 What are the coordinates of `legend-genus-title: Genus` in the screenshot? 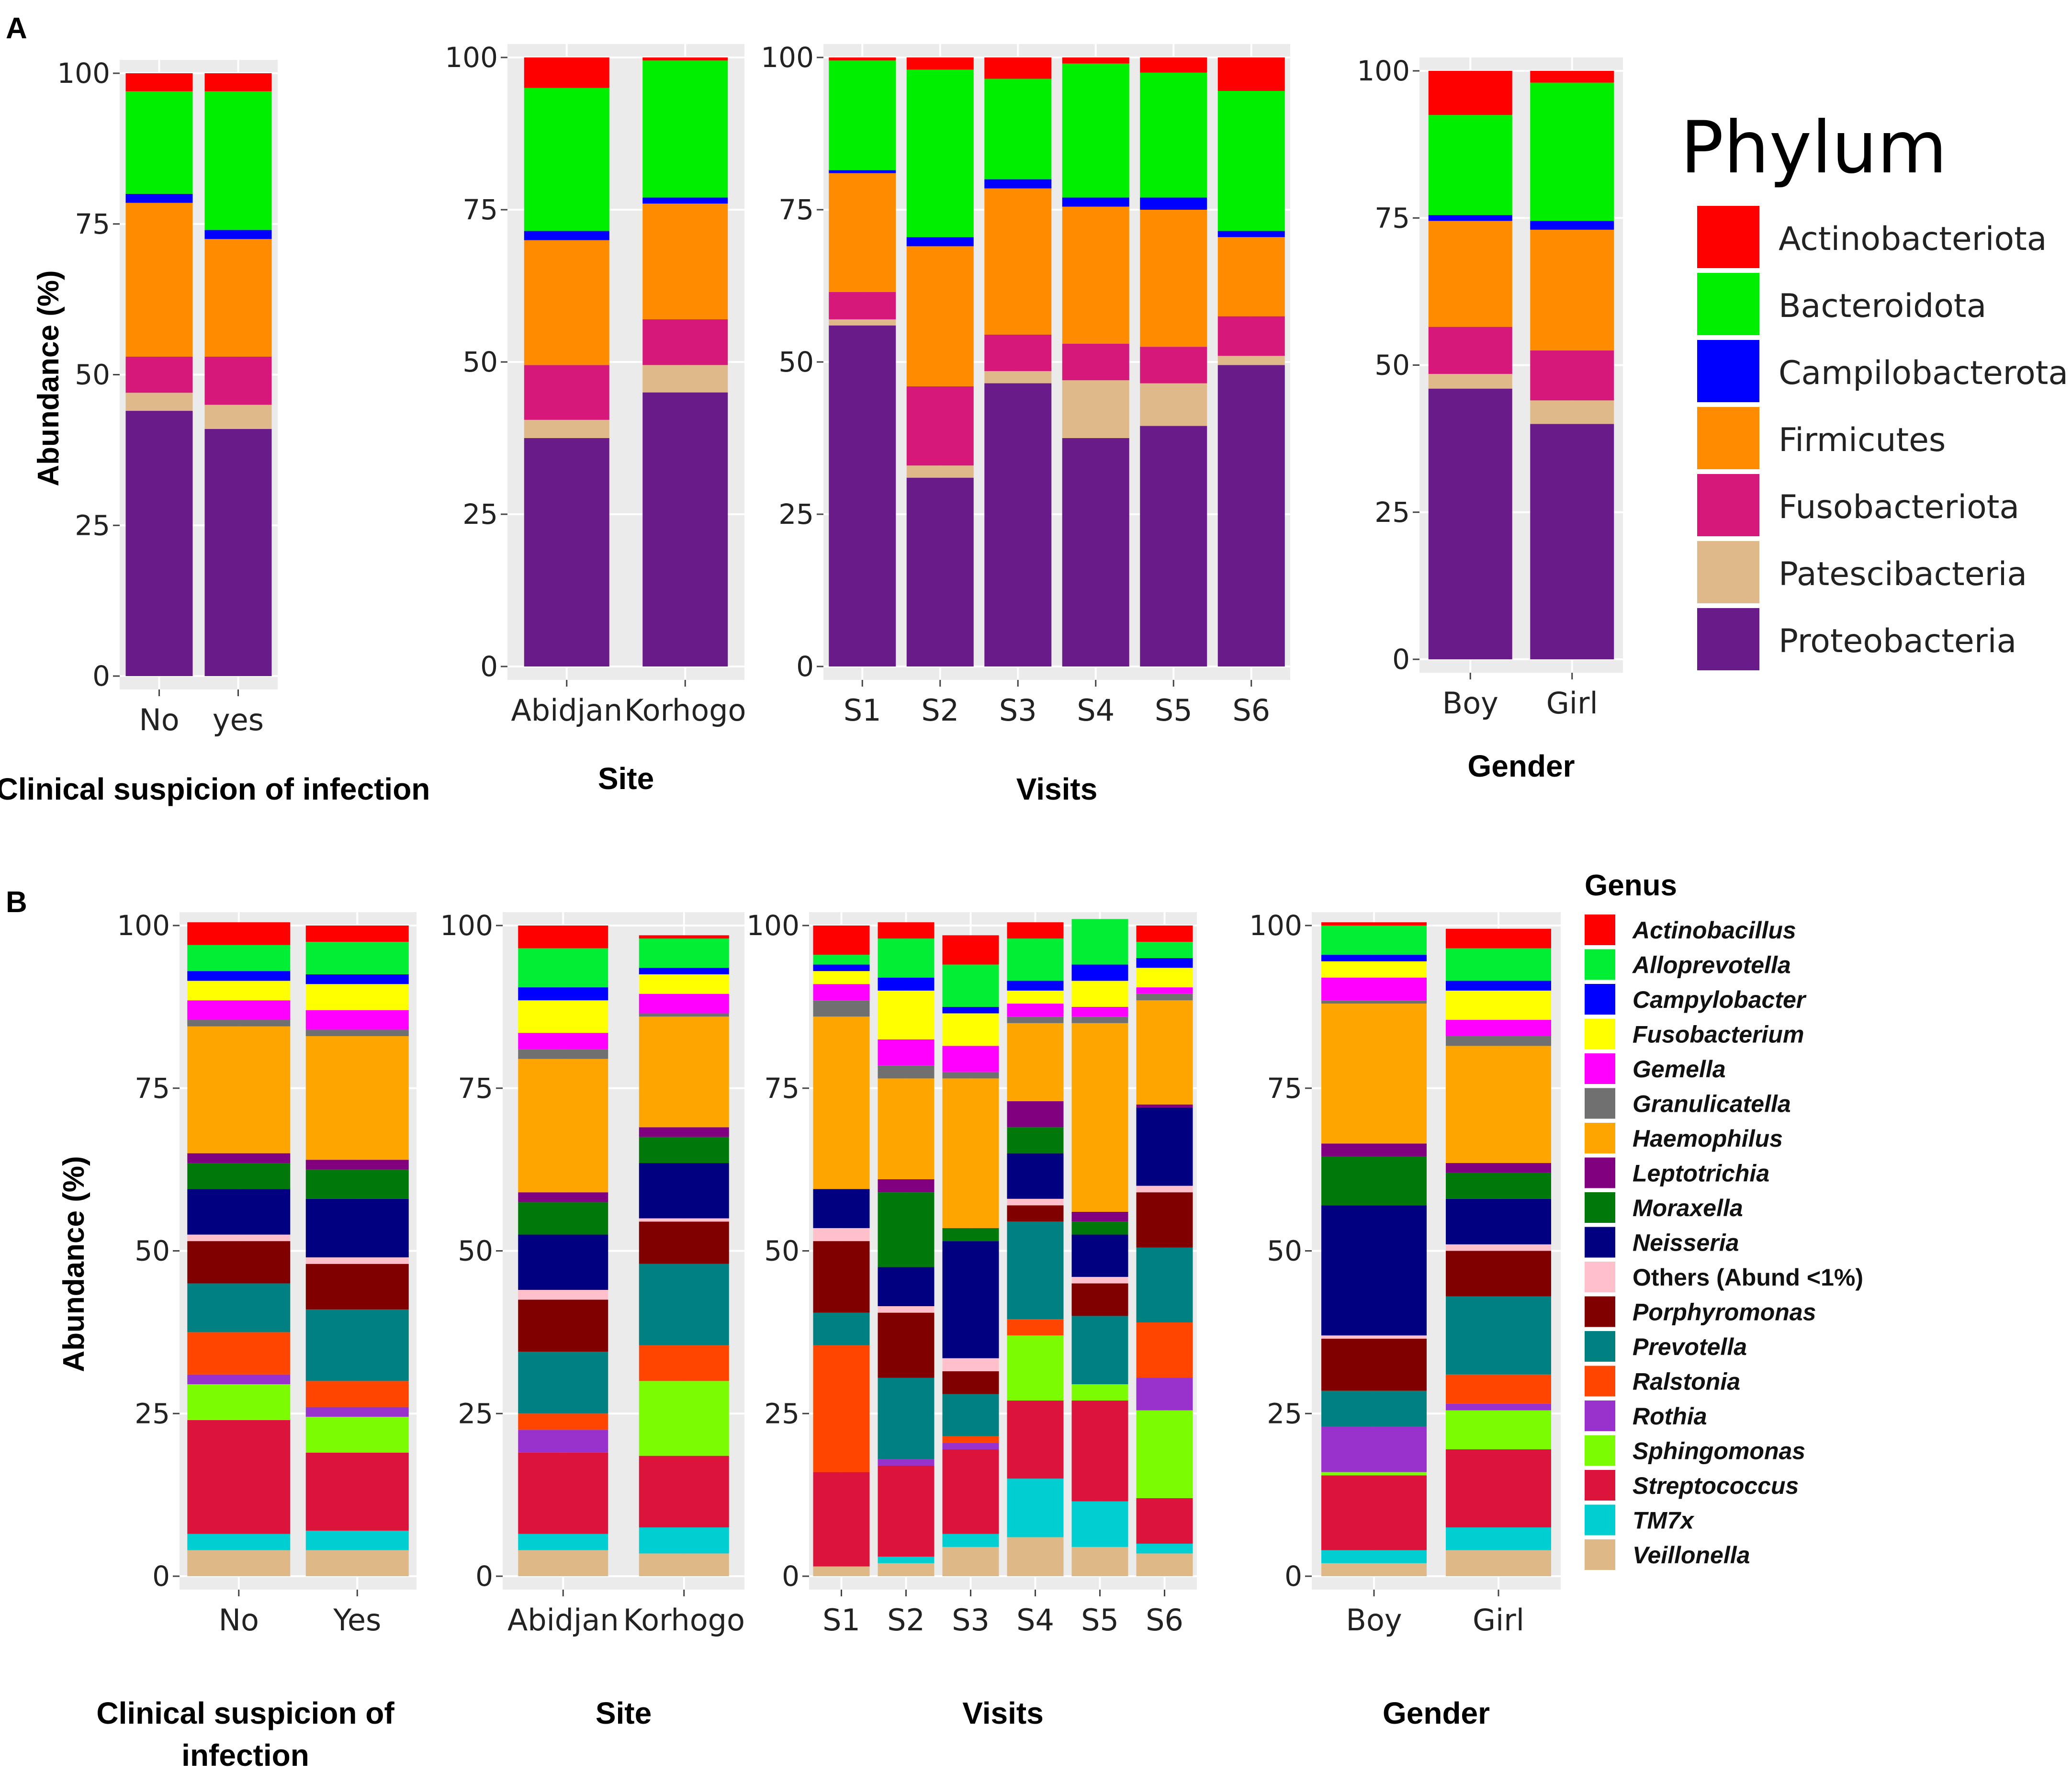 It's located at (1631, 886).